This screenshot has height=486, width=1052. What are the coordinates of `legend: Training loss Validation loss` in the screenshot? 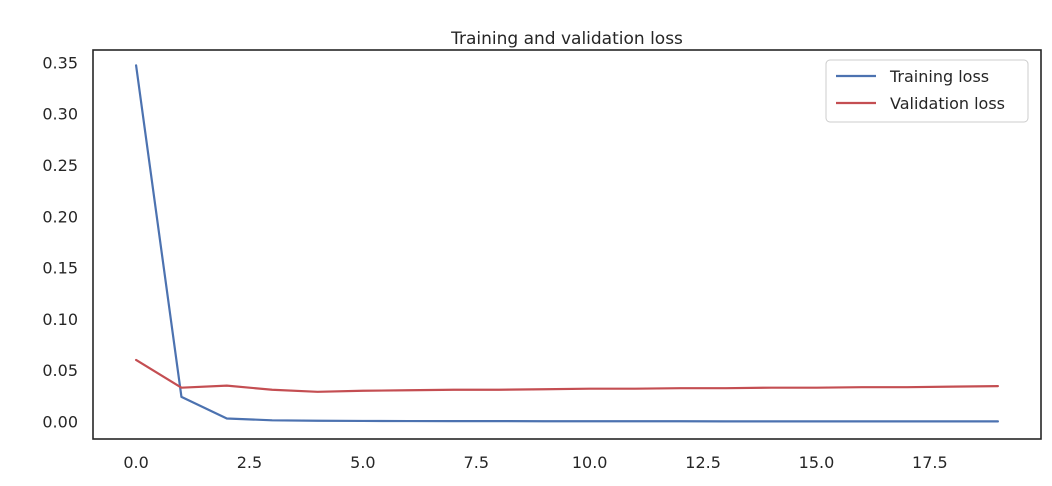 It's located at (927, 91).